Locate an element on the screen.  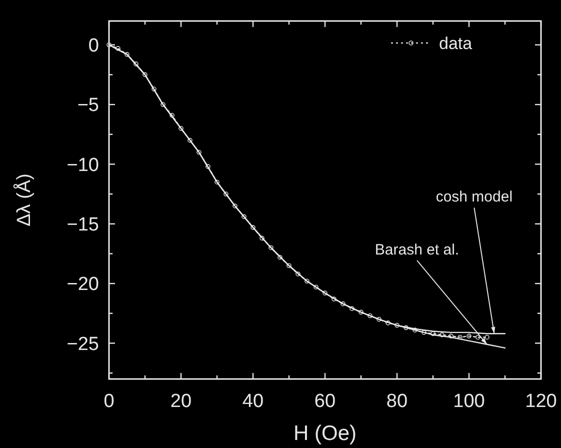
y-tick-label: −20 is located at coordinates (82, 285).